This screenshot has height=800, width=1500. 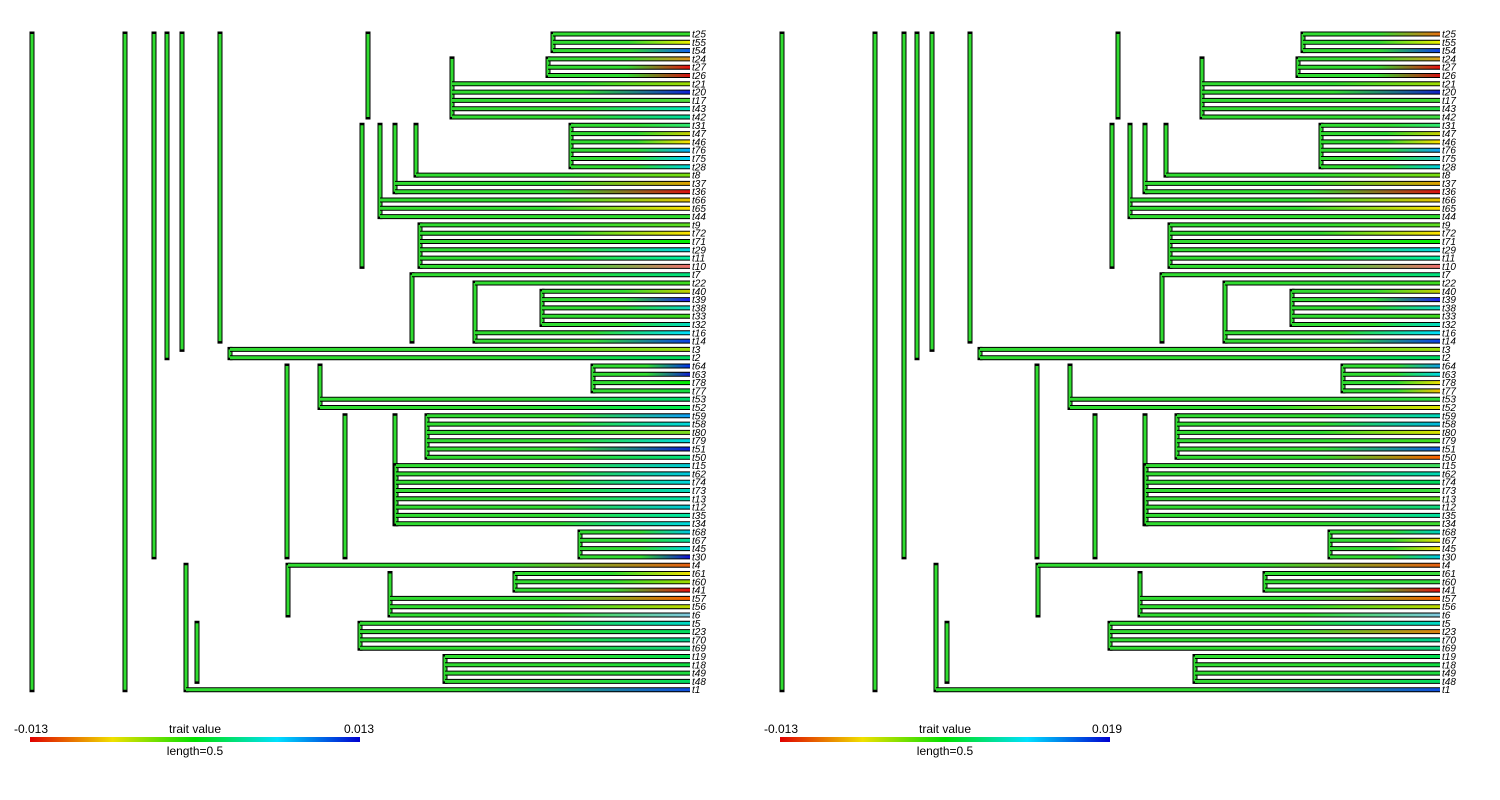 I want to click on tip-label: t47, so click(x=699, y=134).